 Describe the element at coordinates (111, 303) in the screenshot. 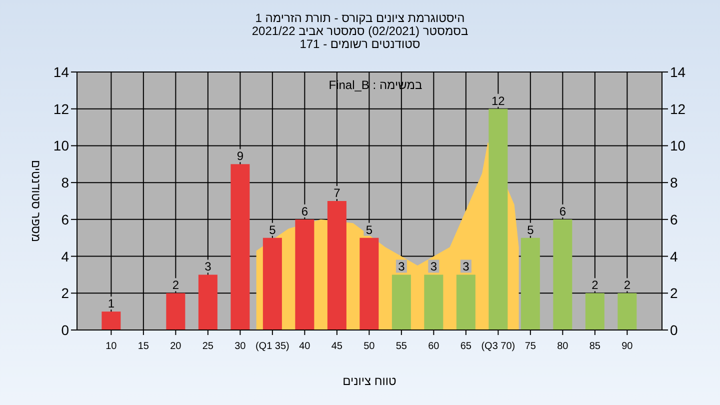

I see `data-label: 1` at that location.